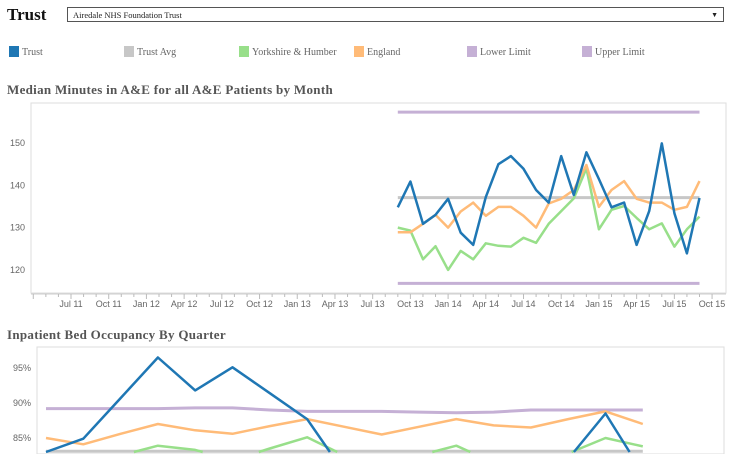 The width and height of the screenshot is (736, 454). Describe the element at coordinates (344, 410) in the screenshot. I see `series-line-upper-limit` at that location.